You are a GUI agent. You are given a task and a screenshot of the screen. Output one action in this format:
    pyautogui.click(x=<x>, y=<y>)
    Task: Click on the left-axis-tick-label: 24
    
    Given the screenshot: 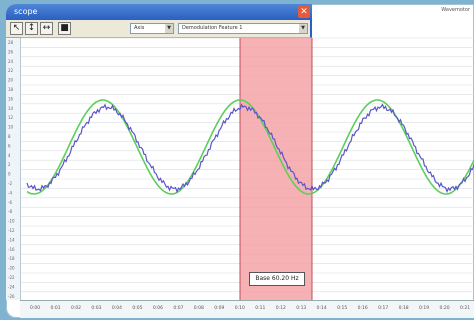 What is the action you would take?
    pyautogui.click(x=11, y=61)
    